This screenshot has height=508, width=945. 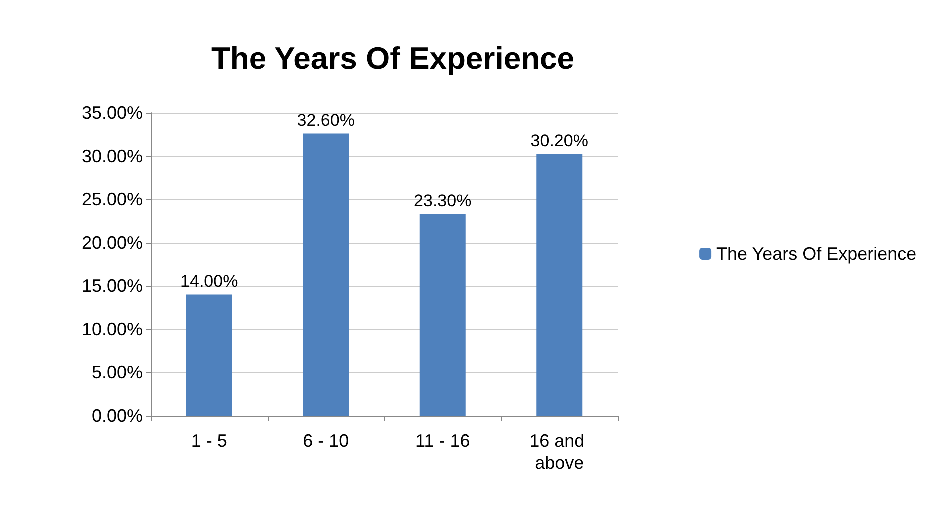 What do you see at coordinates (209, 441) in the screenshot?
I see `x-tick-label: 1 - 5` at bounding box center [209, 441].